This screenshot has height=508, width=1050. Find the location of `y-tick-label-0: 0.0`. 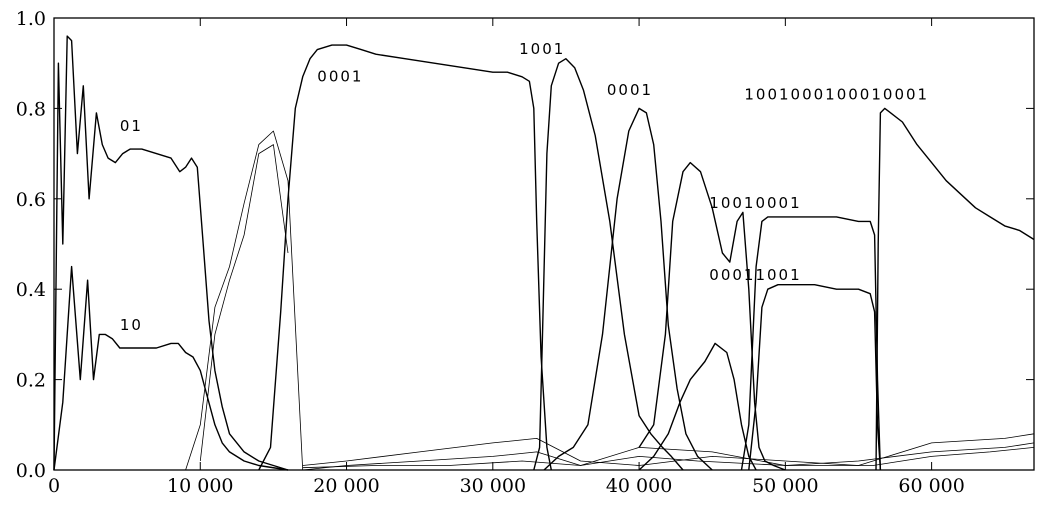

y-tick-label-0: 0.0 is located at coordinates (31, 471).